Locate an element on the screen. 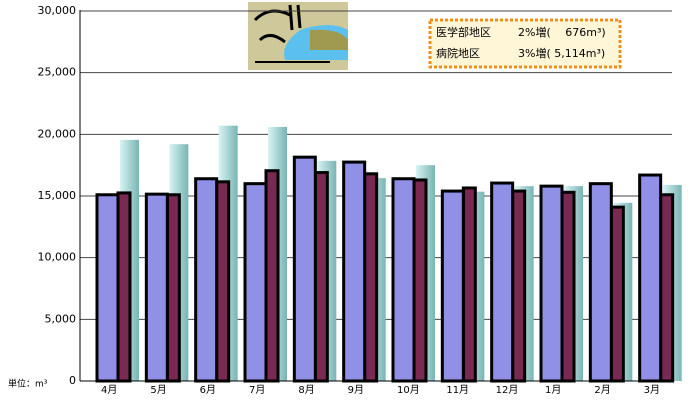 This screenshot has height=403, width=690. x-tick-label: 9月 is located at coordinates (356, 390).